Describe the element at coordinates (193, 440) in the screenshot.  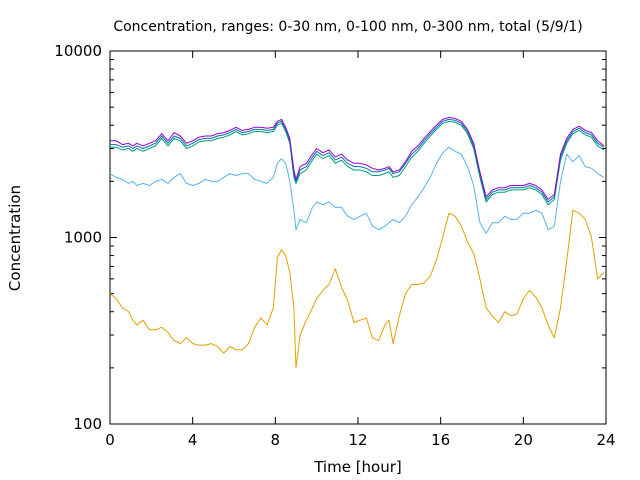
I see `x-tick-label: 4` at that location.